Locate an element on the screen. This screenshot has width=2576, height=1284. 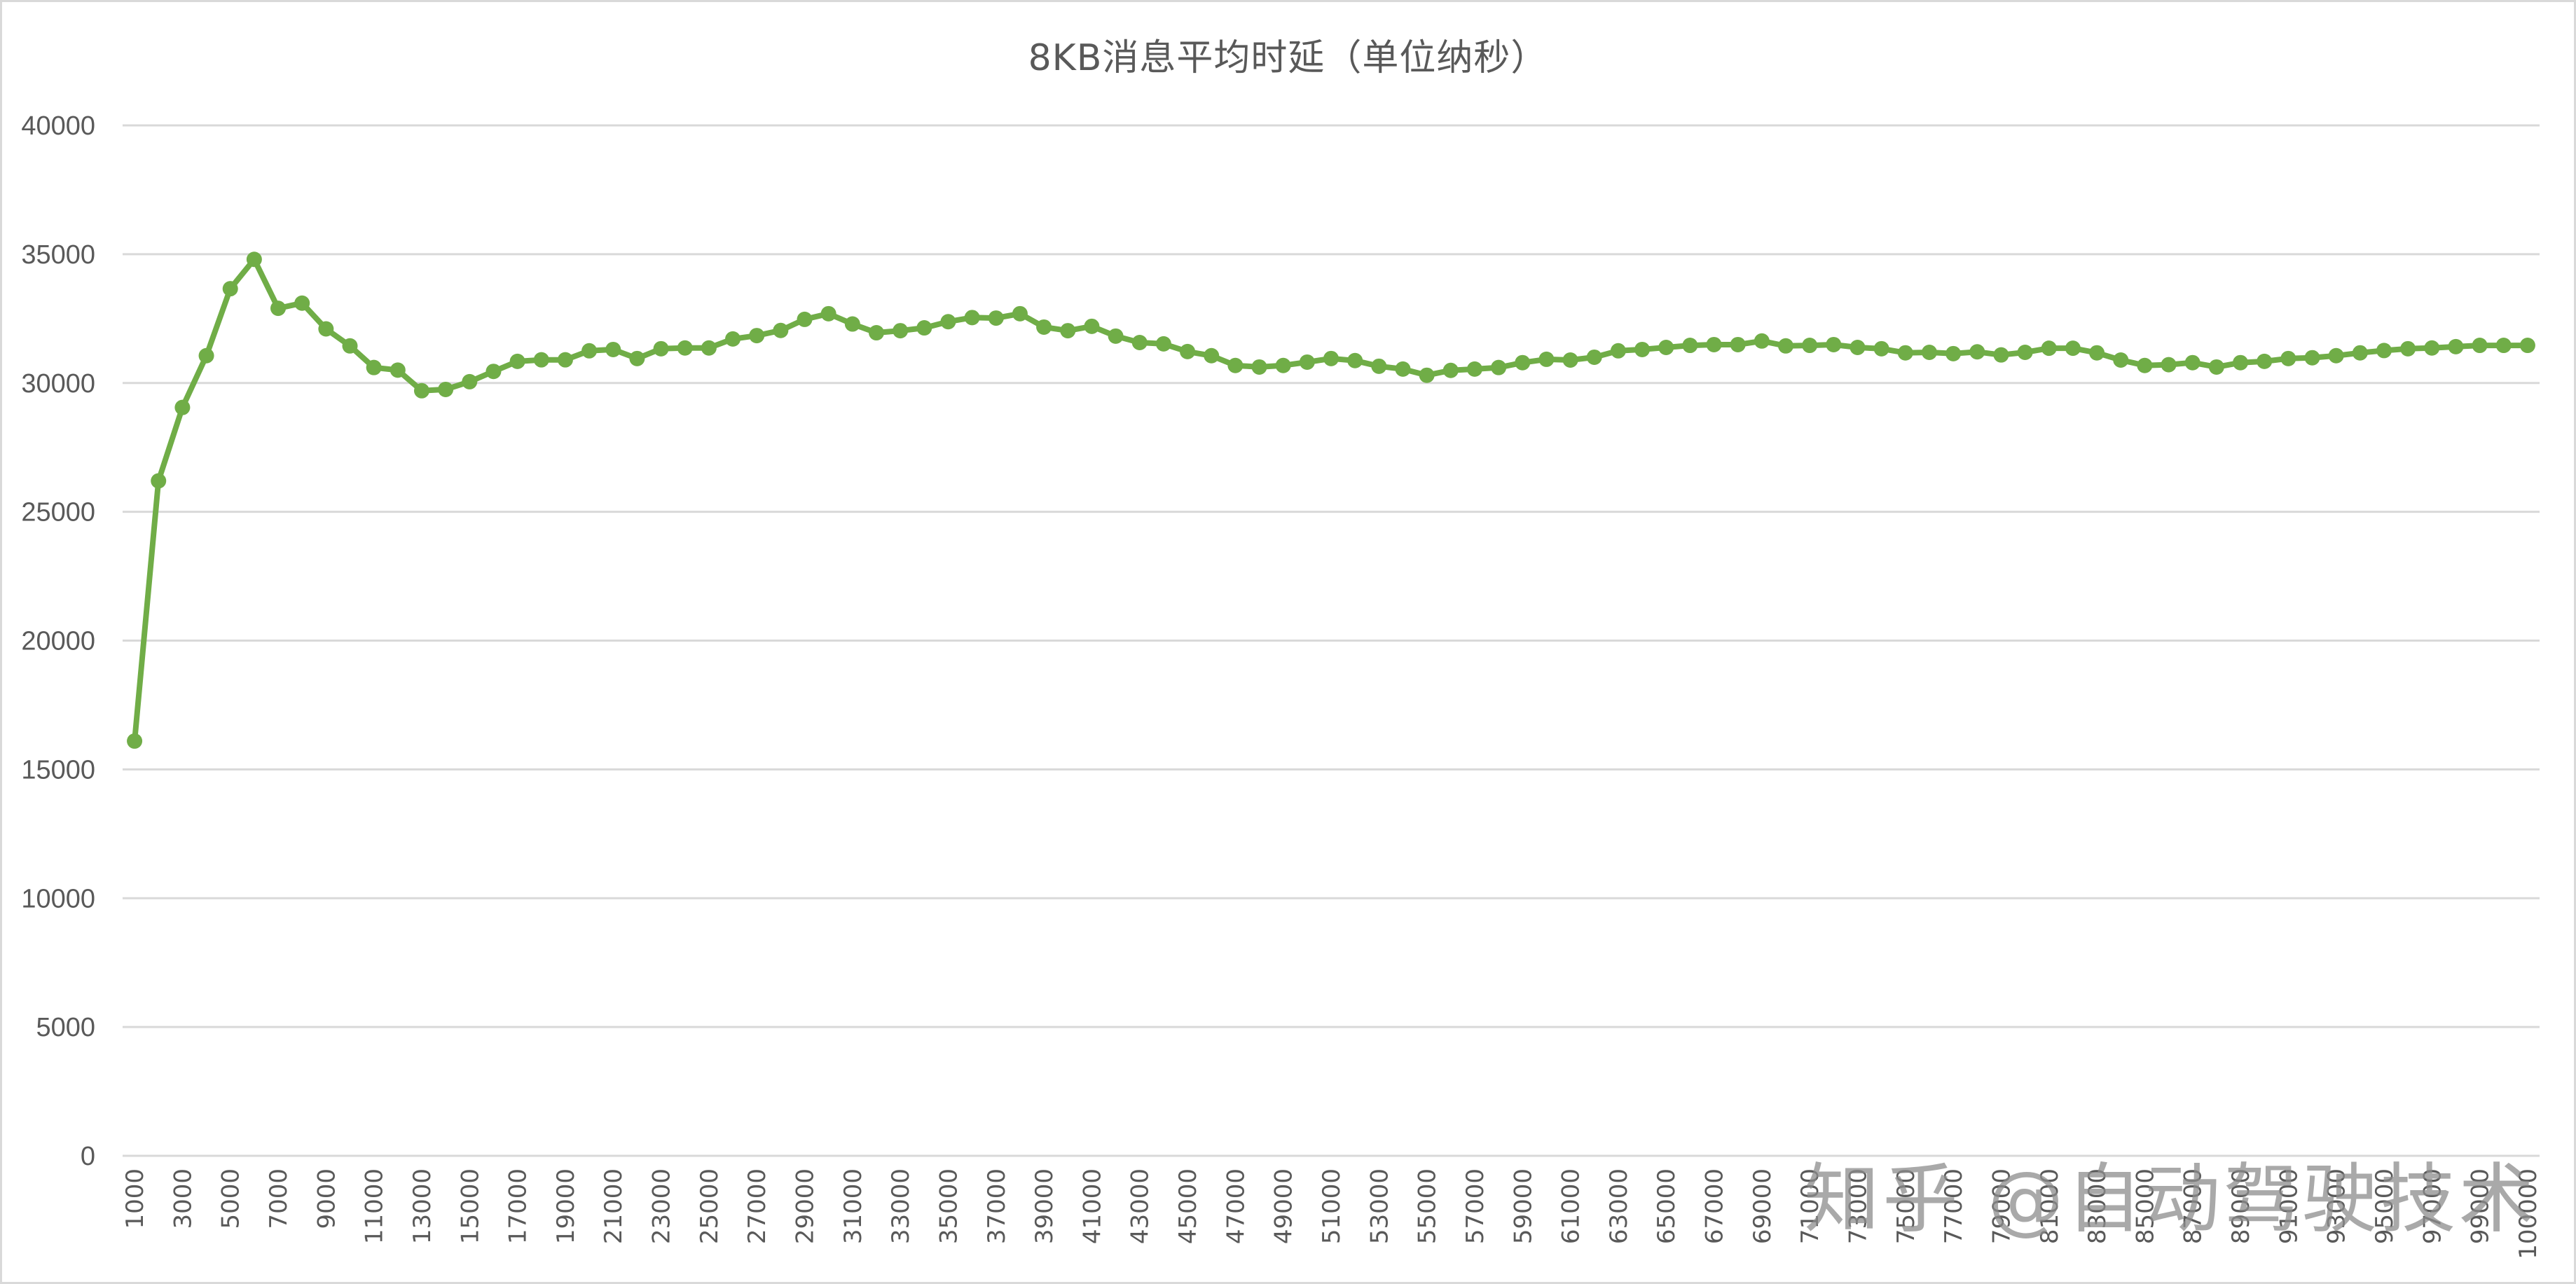
x-tick-label: 83000 is located at coordinates (2097, 1206).